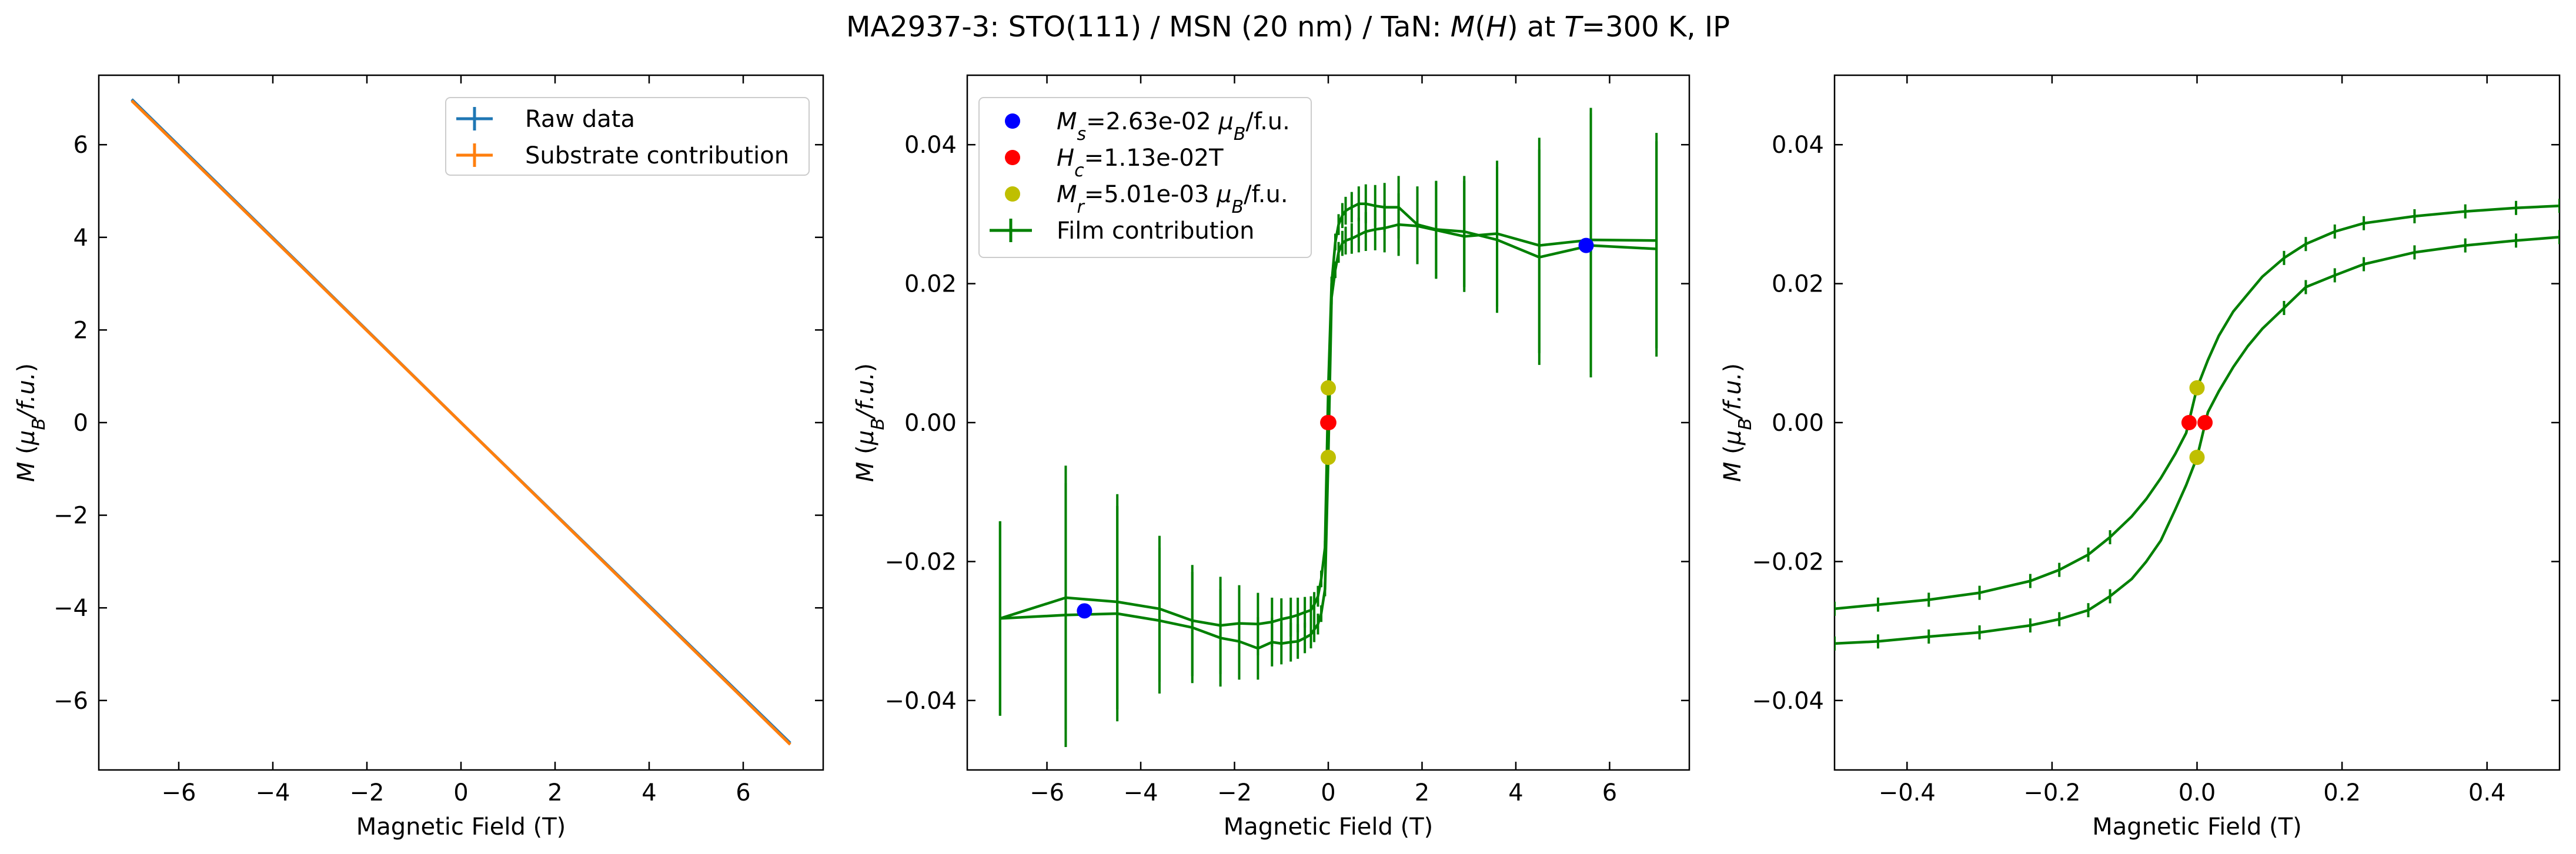 This screenshot has width=2576, height=854. I want to click on x-tick: −0.4, so click(1907, 440).